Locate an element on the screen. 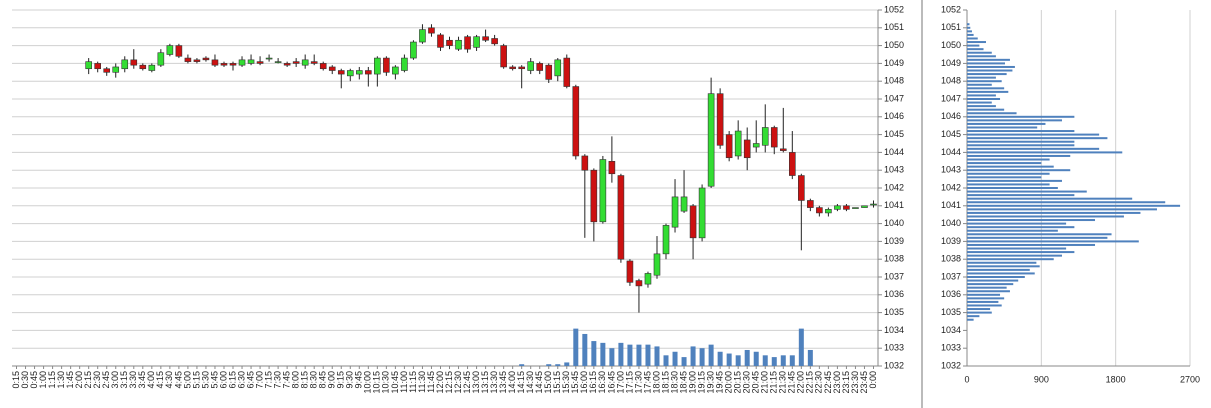 The image size is (1211, 408). x-tick-label: 5:15 is located at coordinates (196, 380).